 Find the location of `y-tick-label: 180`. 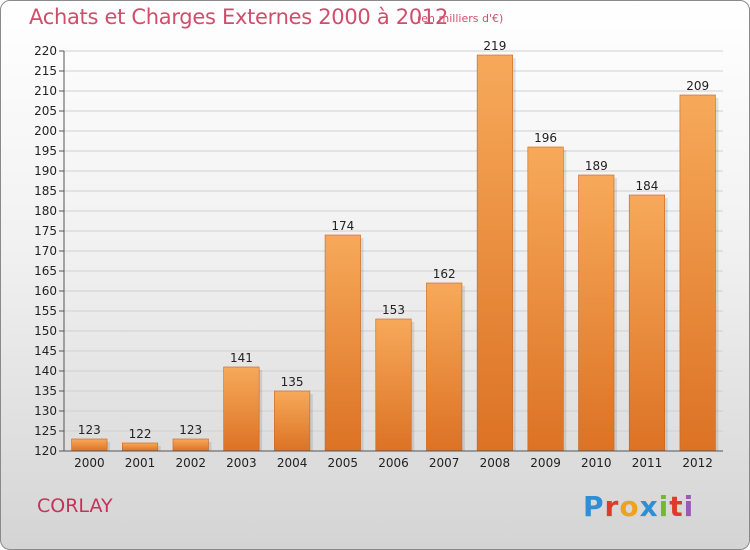

y-tick-label: 180 is located at coordinates (45, 211).